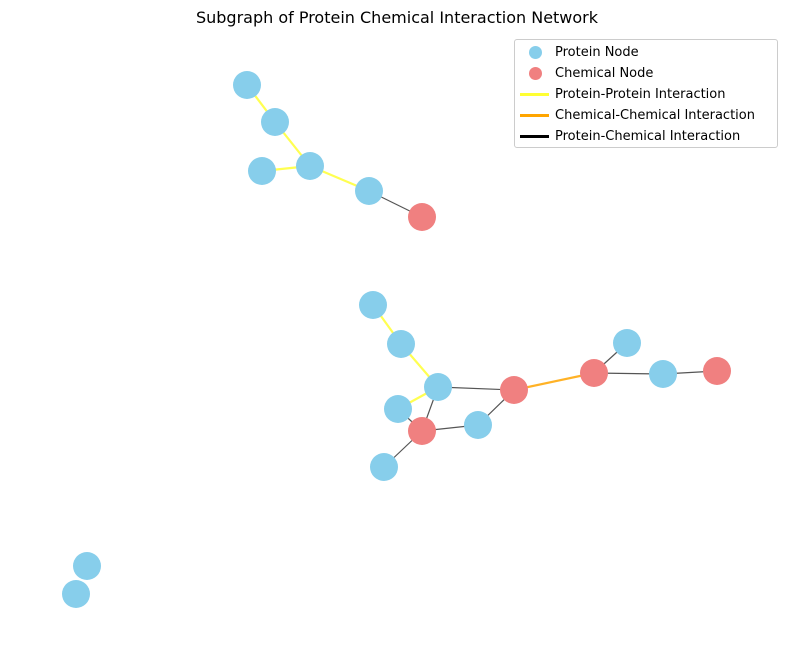 The image size is (794, 658). What do you see at coordinates (369, 191) in the screenshot?
I see `protein-node-p5` at bounding box center [369, 191].